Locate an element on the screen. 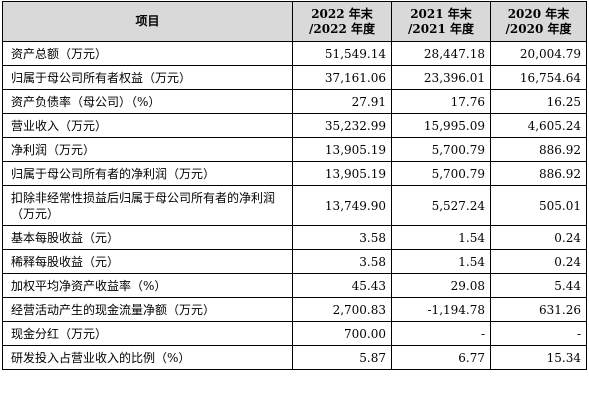 This screenshot has width=589, height=416. row-label: 归属于母公司所有者权益（万元） is located at coordinates (147, 77).